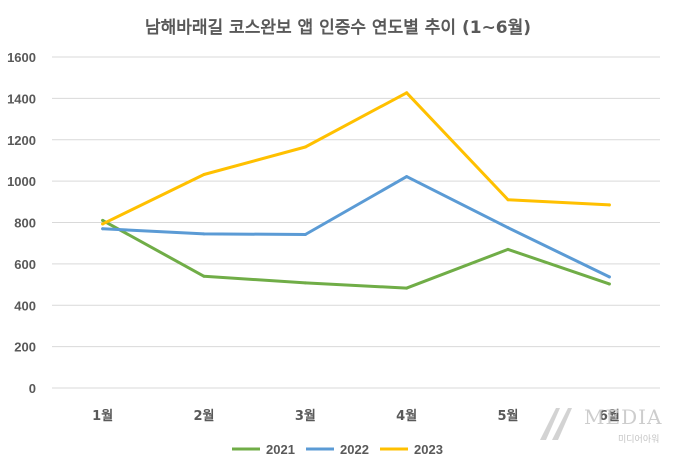 The image size is (677, 462). I want to click on x-tick-label: 3월, so click(305, 416).